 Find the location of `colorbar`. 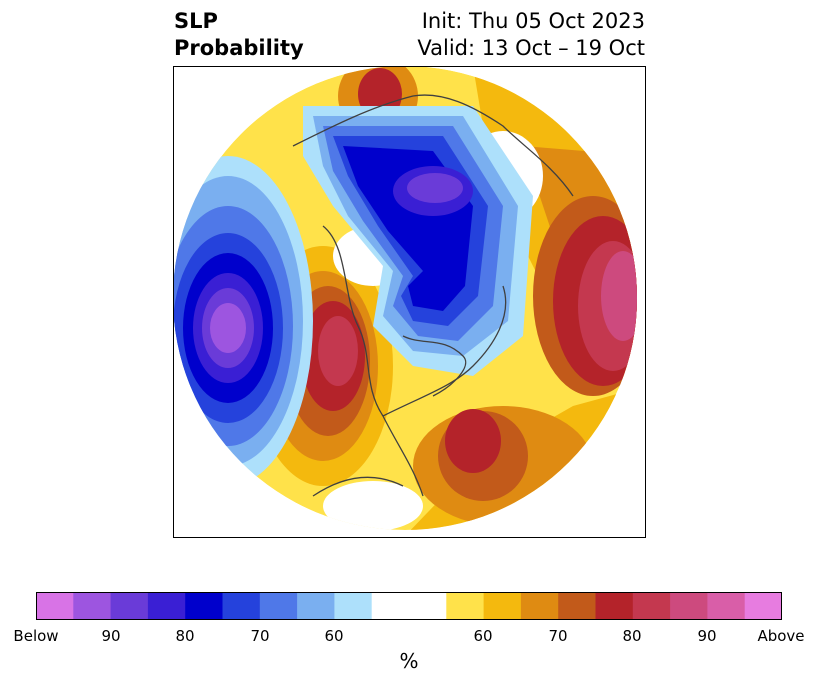

colorbar is located at coordinates (409, 606).